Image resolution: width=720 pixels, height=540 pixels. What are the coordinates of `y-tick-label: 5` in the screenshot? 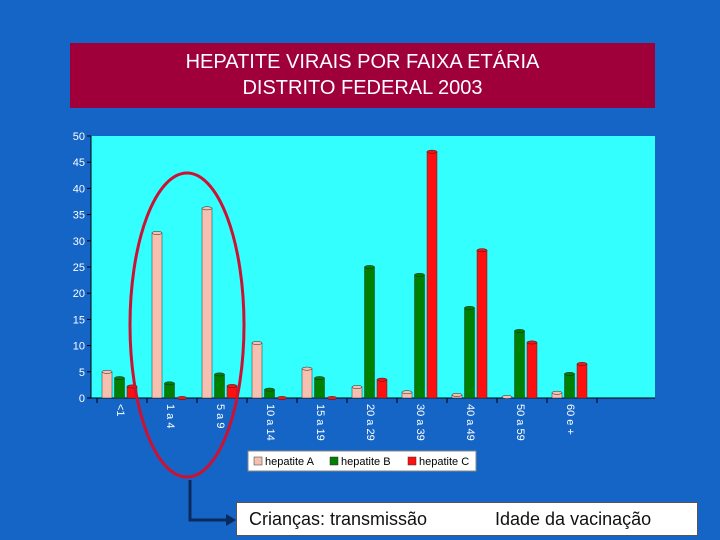 It's located at (82, 373).